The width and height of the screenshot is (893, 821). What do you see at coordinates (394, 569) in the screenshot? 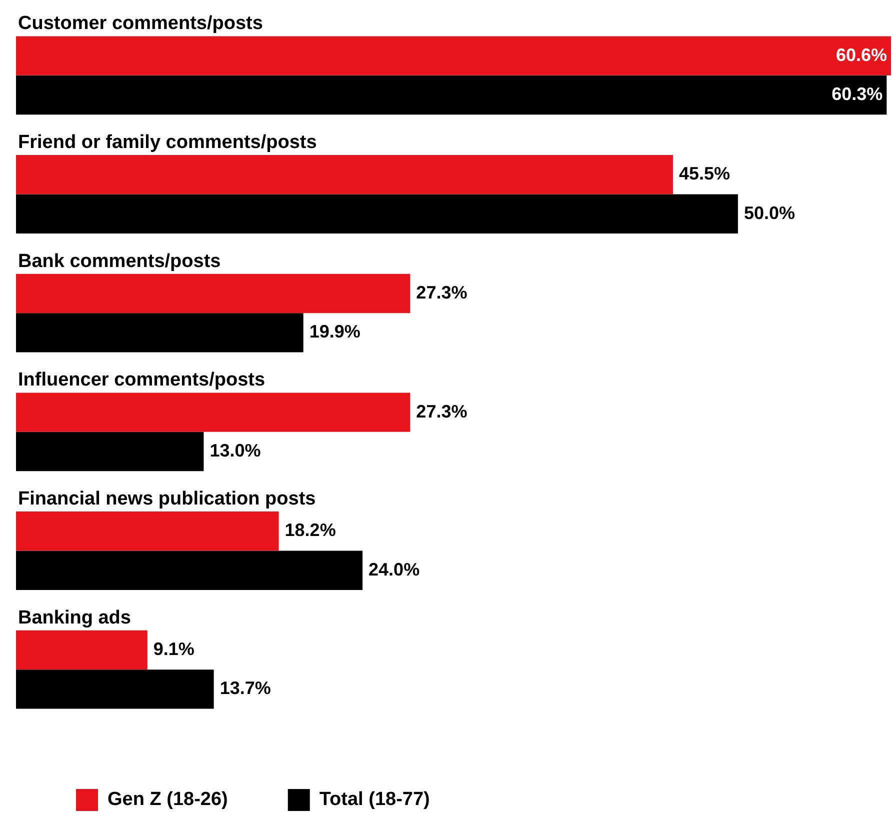
I see `data-label: 24.0%` at bounding box center [394, 569].